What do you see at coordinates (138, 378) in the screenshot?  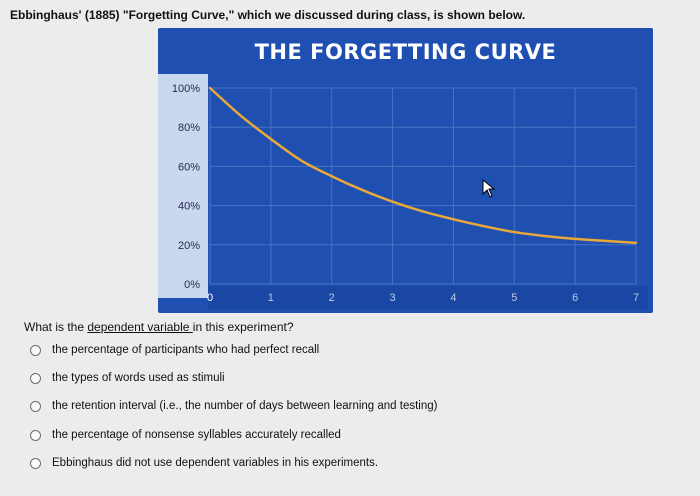 I see `option-2-label: the types of words used as stimuli` at bounding box center [138, 378].